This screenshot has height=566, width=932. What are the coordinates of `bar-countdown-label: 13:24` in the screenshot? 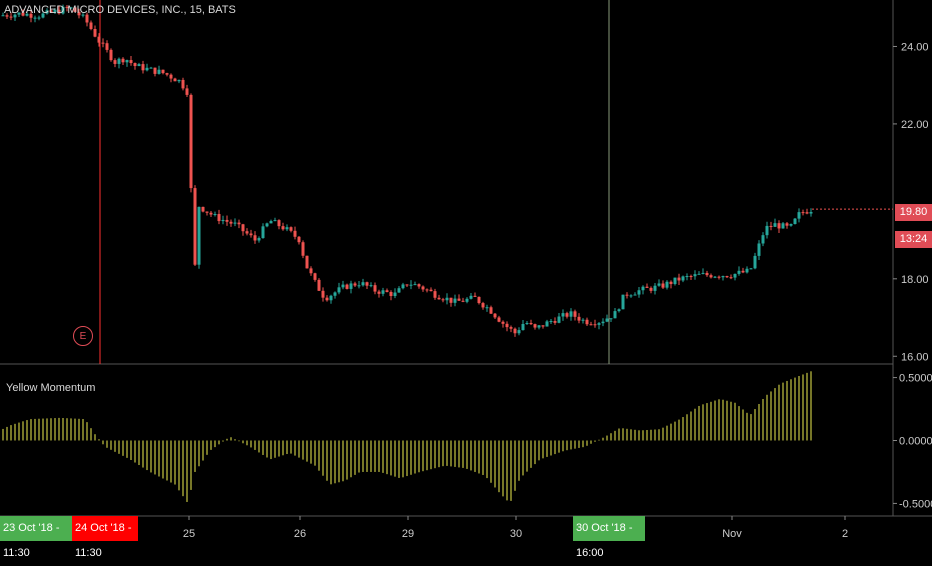 It's located at (913, 239).